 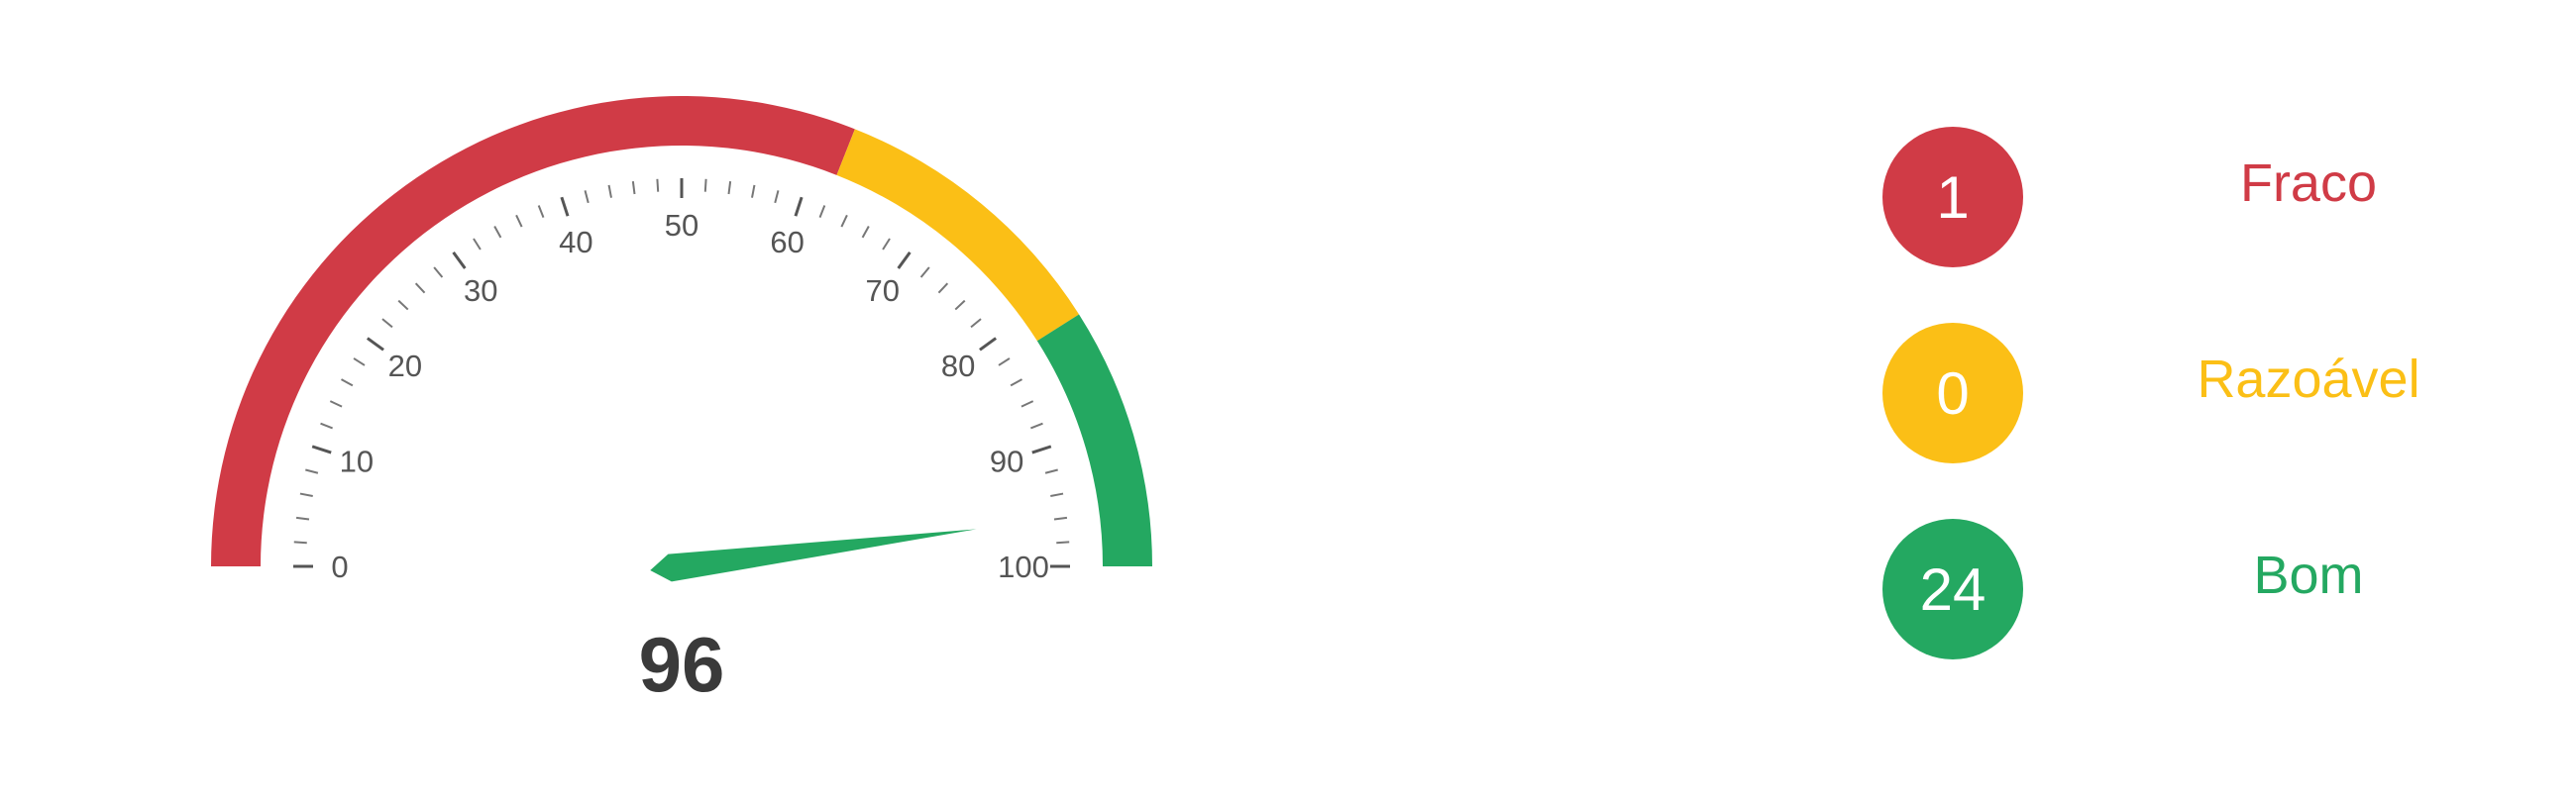 What do you see at coordinates (681, 225) in the screenshot?
I see `gauge-tick-label: 50` at bounding box center [681, 225].